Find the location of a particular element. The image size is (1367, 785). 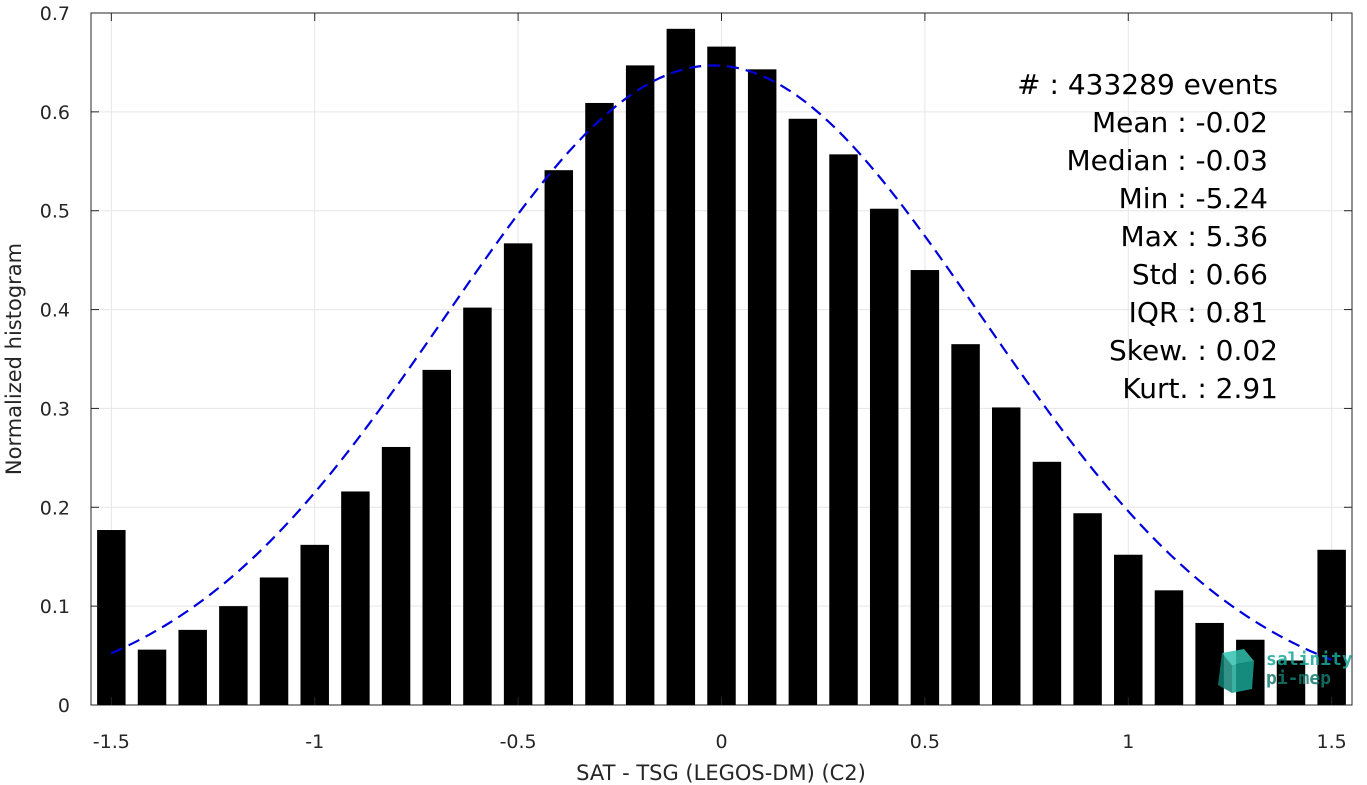

y-tick-label-7: 0.7 is located at coordinates (55, 14).